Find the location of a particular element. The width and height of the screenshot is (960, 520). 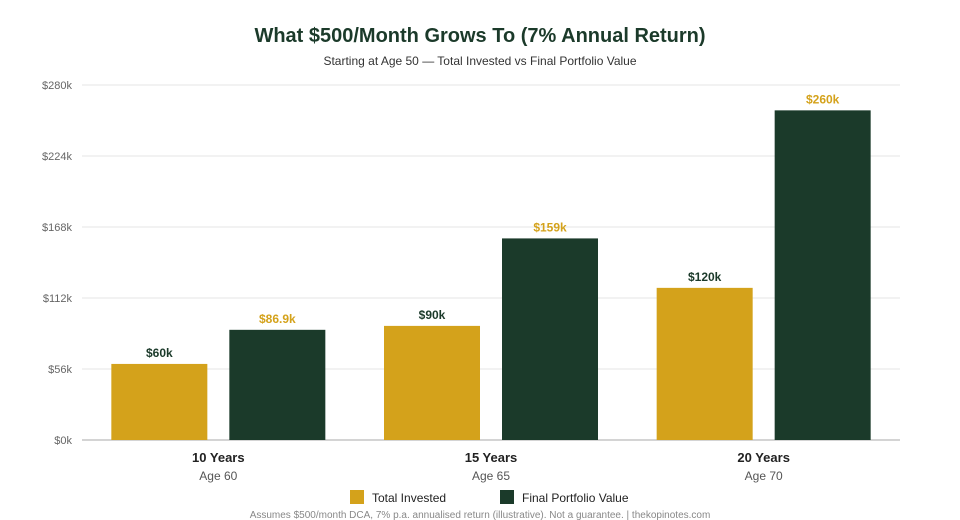

y-tick-label: $280k is located at coordinates (57, 86).